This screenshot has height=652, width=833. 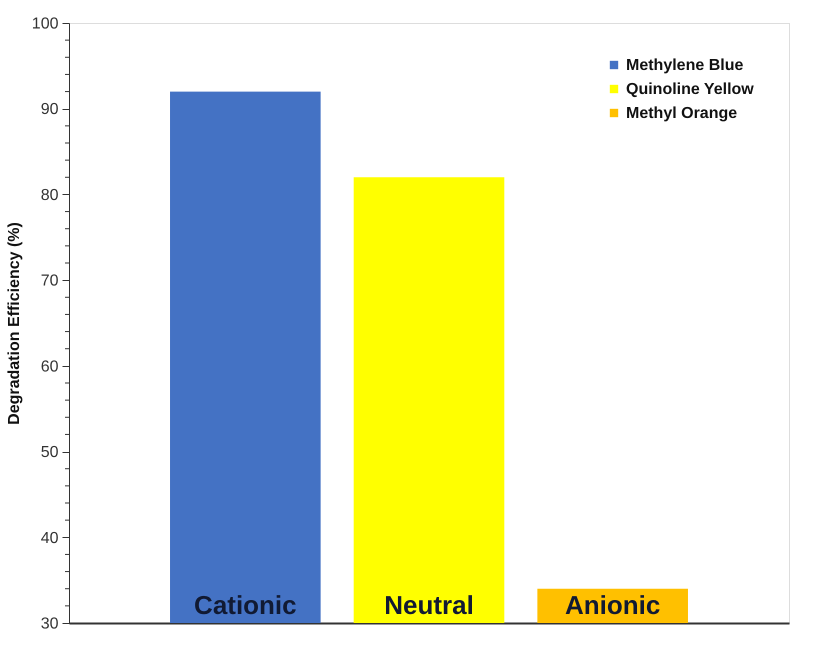 I want to click on y-tick-label: 70, so click(x=49, y=281).